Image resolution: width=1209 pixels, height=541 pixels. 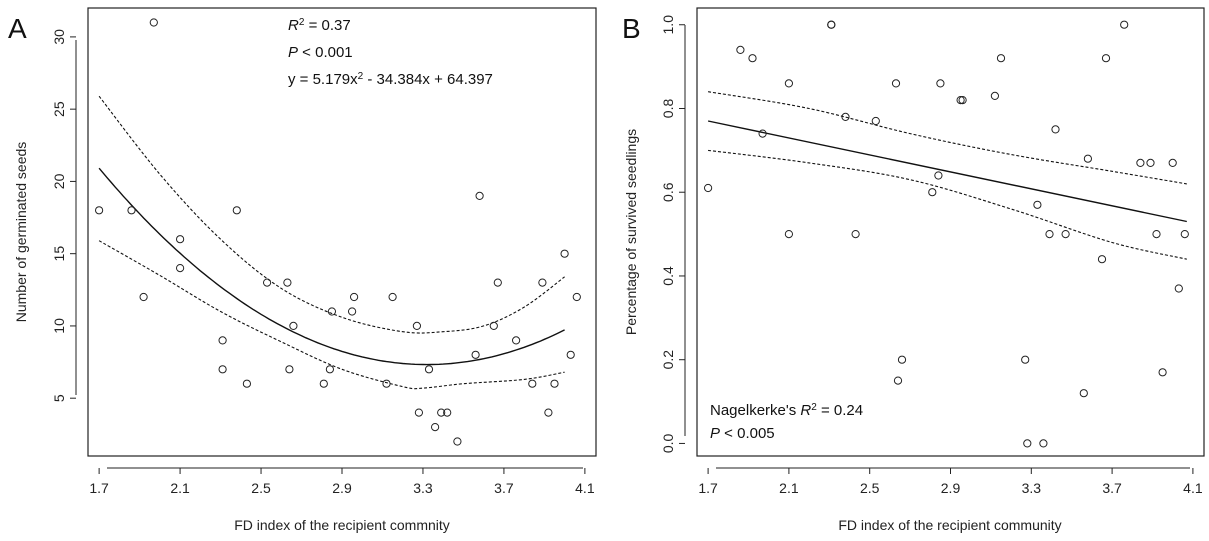 I want to click on panel-a-x-ticks: 1.7 2.1 2.5 2.9 3.3 3.7 4.1, so click(x=342, y=482).